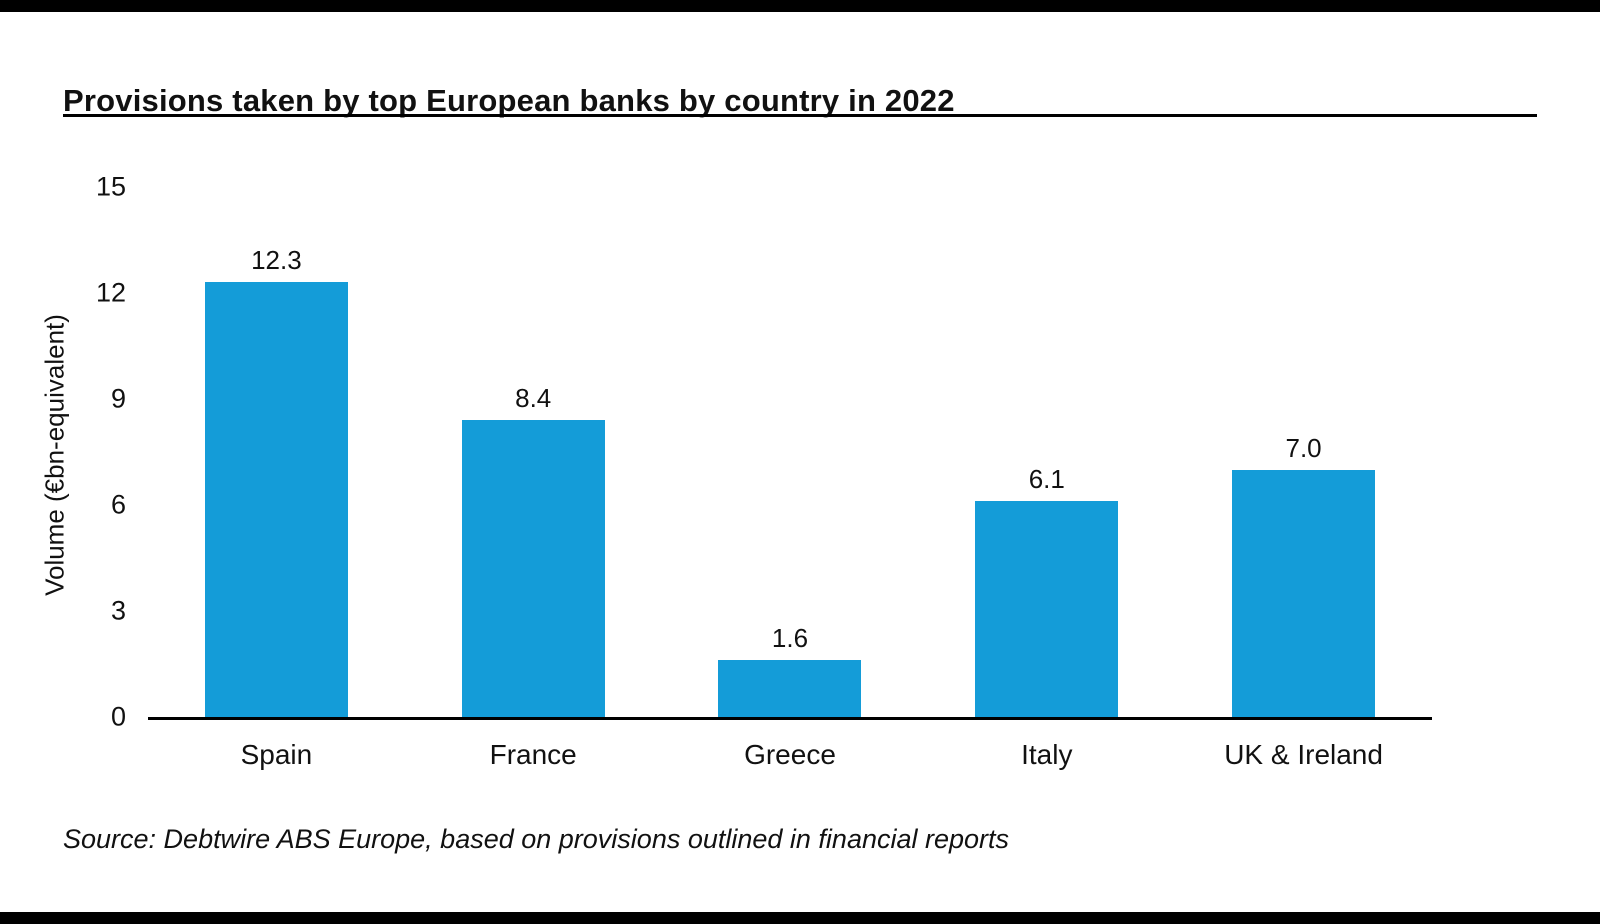 Image resolution: width=1600 pixels, height=924 pixels. Describe the element at coordinates (110, 292) in the screenshot. I see `y-tick-label: 12` at that location.